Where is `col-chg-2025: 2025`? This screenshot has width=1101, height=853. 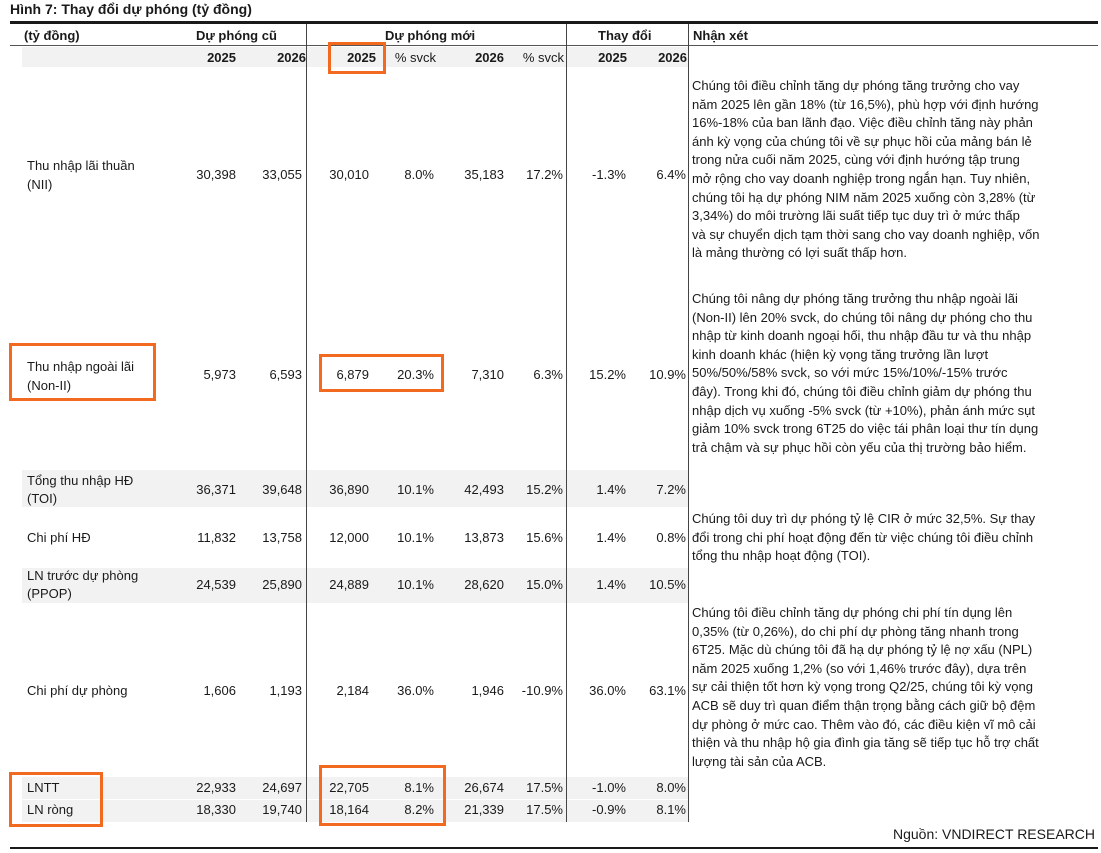
col-chg-2025: 2025 is located at coordinates (612, 57).